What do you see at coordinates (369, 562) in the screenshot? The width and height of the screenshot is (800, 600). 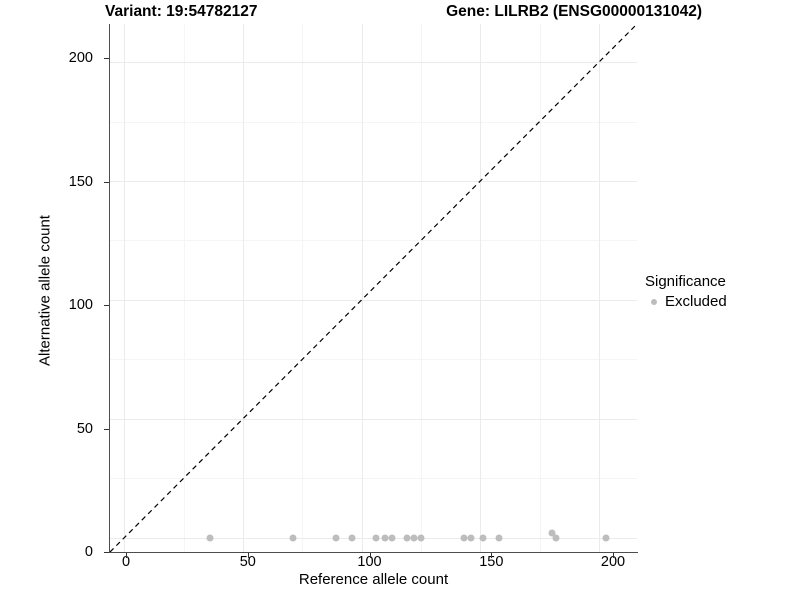 I see `x-tick-label-100: 100` at bounding box center [369, 562].